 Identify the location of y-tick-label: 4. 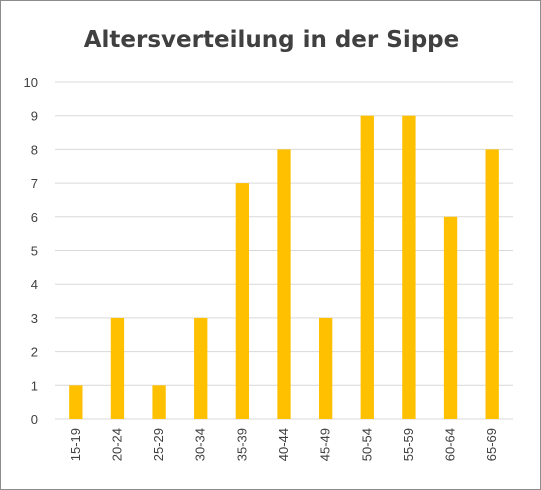
(34, 284).